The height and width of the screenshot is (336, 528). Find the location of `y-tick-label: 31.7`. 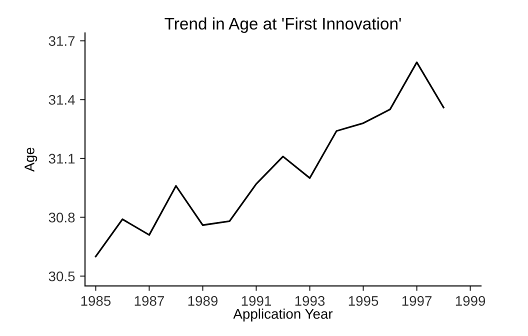

y-tick-label: 31.7 is located at coordinates (61, 41).